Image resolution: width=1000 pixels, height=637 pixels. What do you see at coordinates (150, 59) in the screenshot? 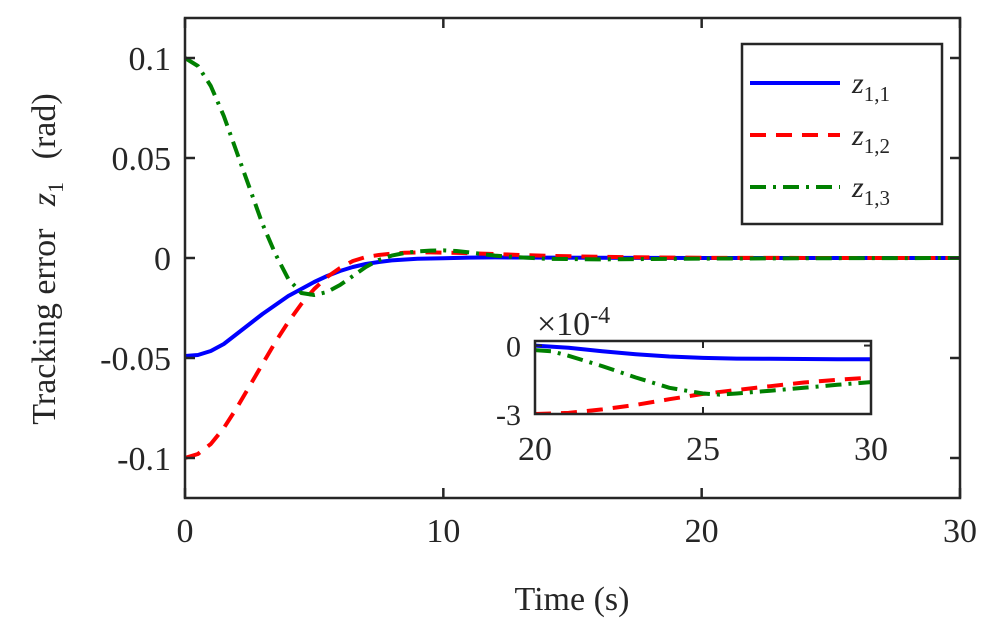
I see `y-tick-label: 0.1` at bounding box center [150, 59].